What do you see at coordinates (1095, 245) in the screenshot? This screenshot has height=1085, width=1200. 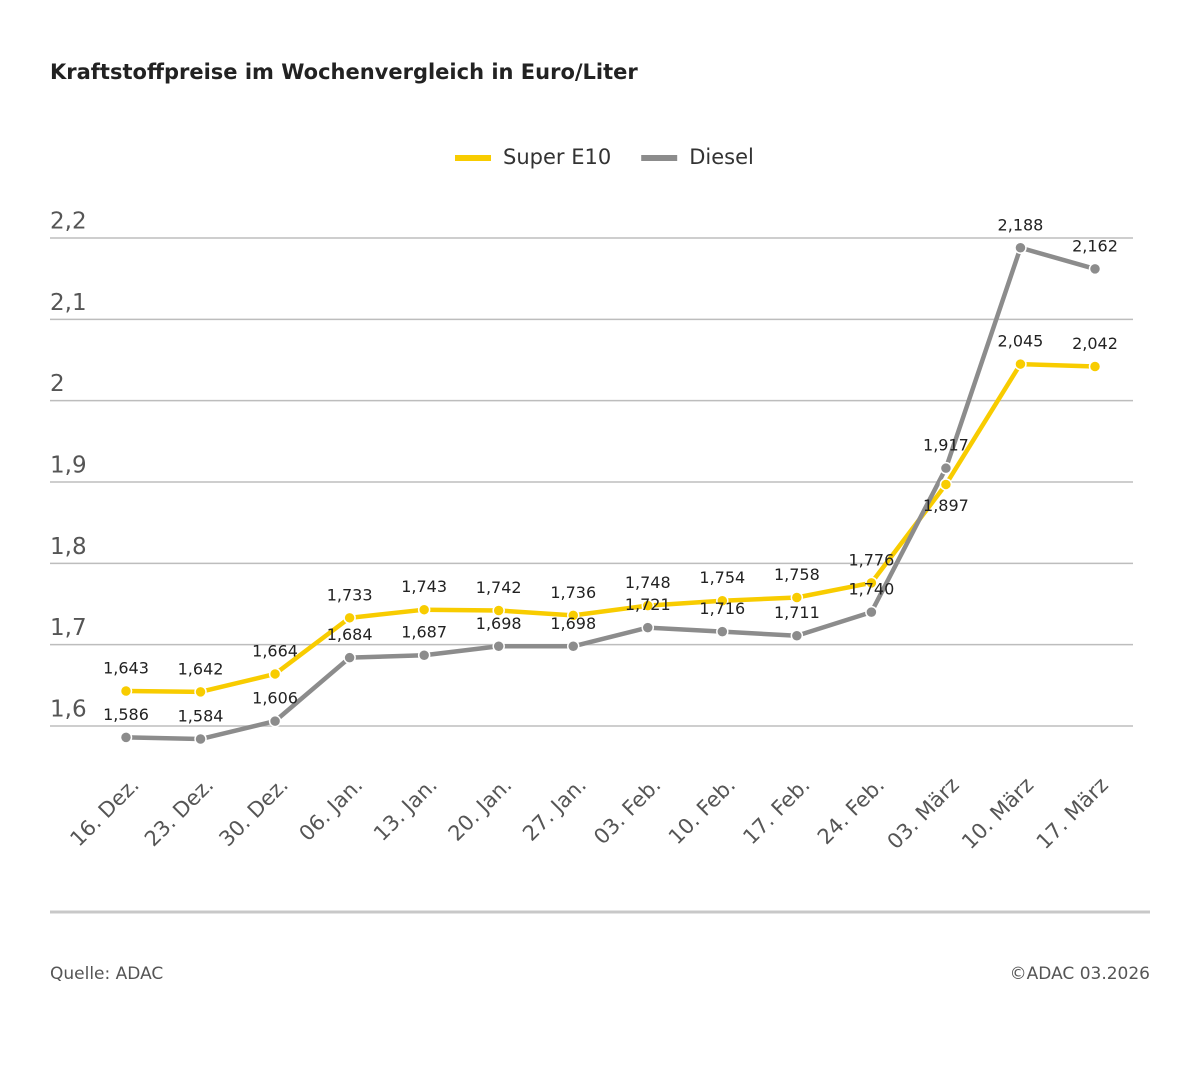 I see `data-label: 2,162` at bounding box center [1095, 245].